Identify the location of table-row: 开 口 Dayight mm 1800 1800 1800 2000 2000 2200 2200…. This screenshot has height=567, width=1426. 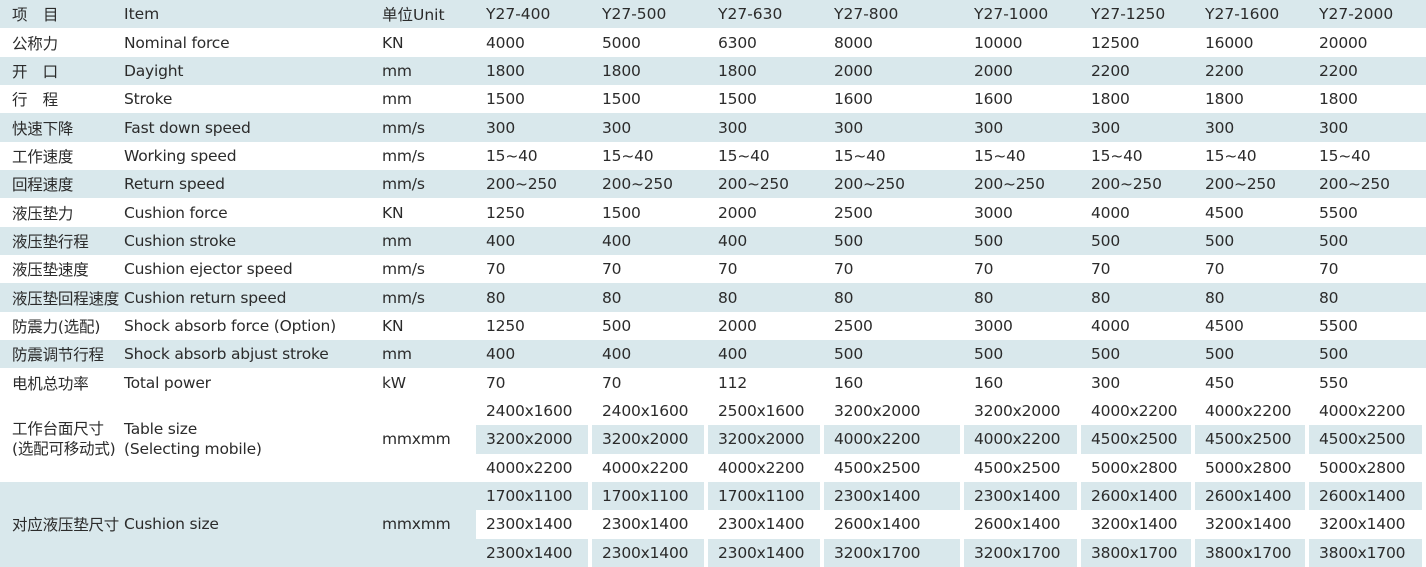
(713, 71).